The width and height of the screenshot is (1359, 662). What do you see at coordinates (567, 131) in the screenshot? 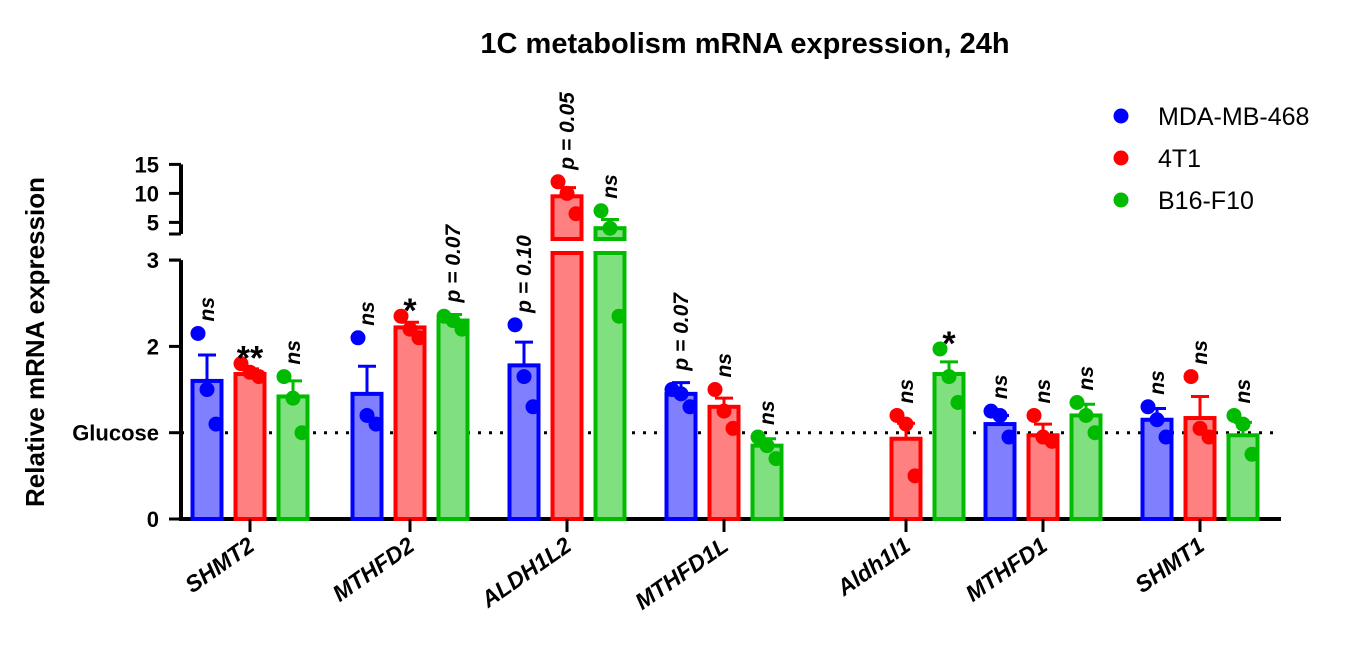
I see `significance-label: p = 0.05` at bounding box center [567, 131].